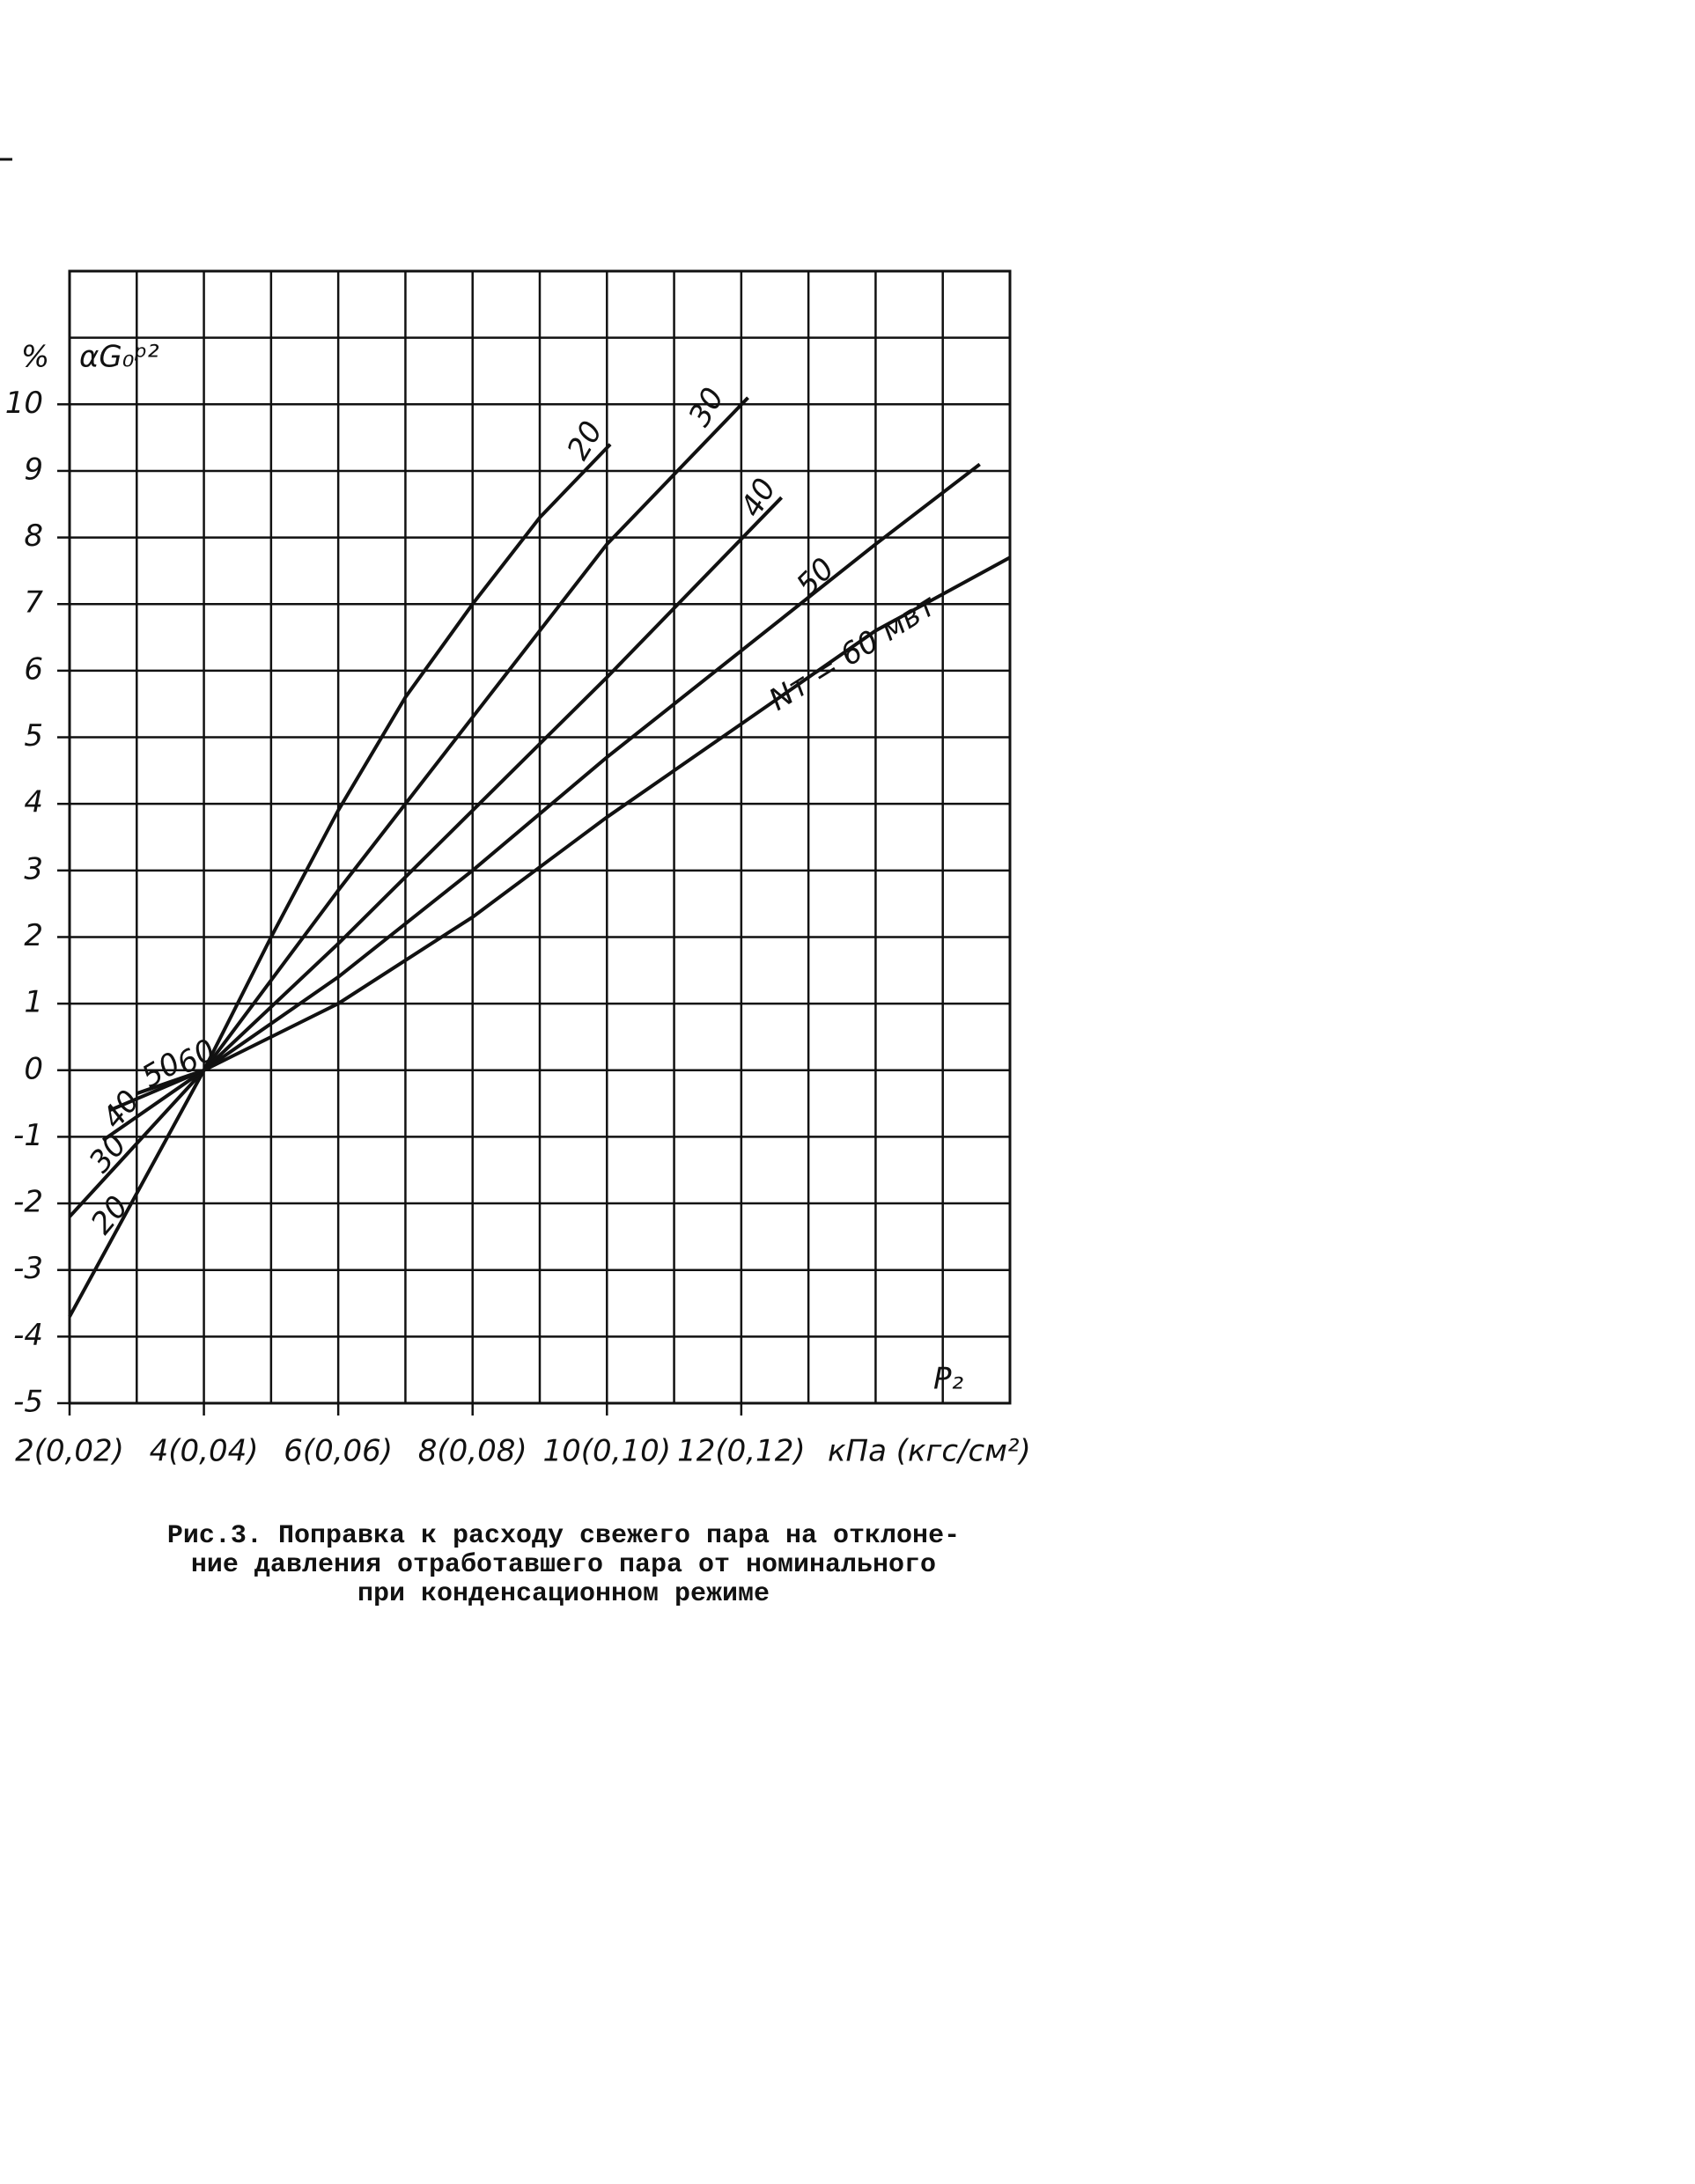  I want to click on y-tick-label: -2, so click(28, 1203).